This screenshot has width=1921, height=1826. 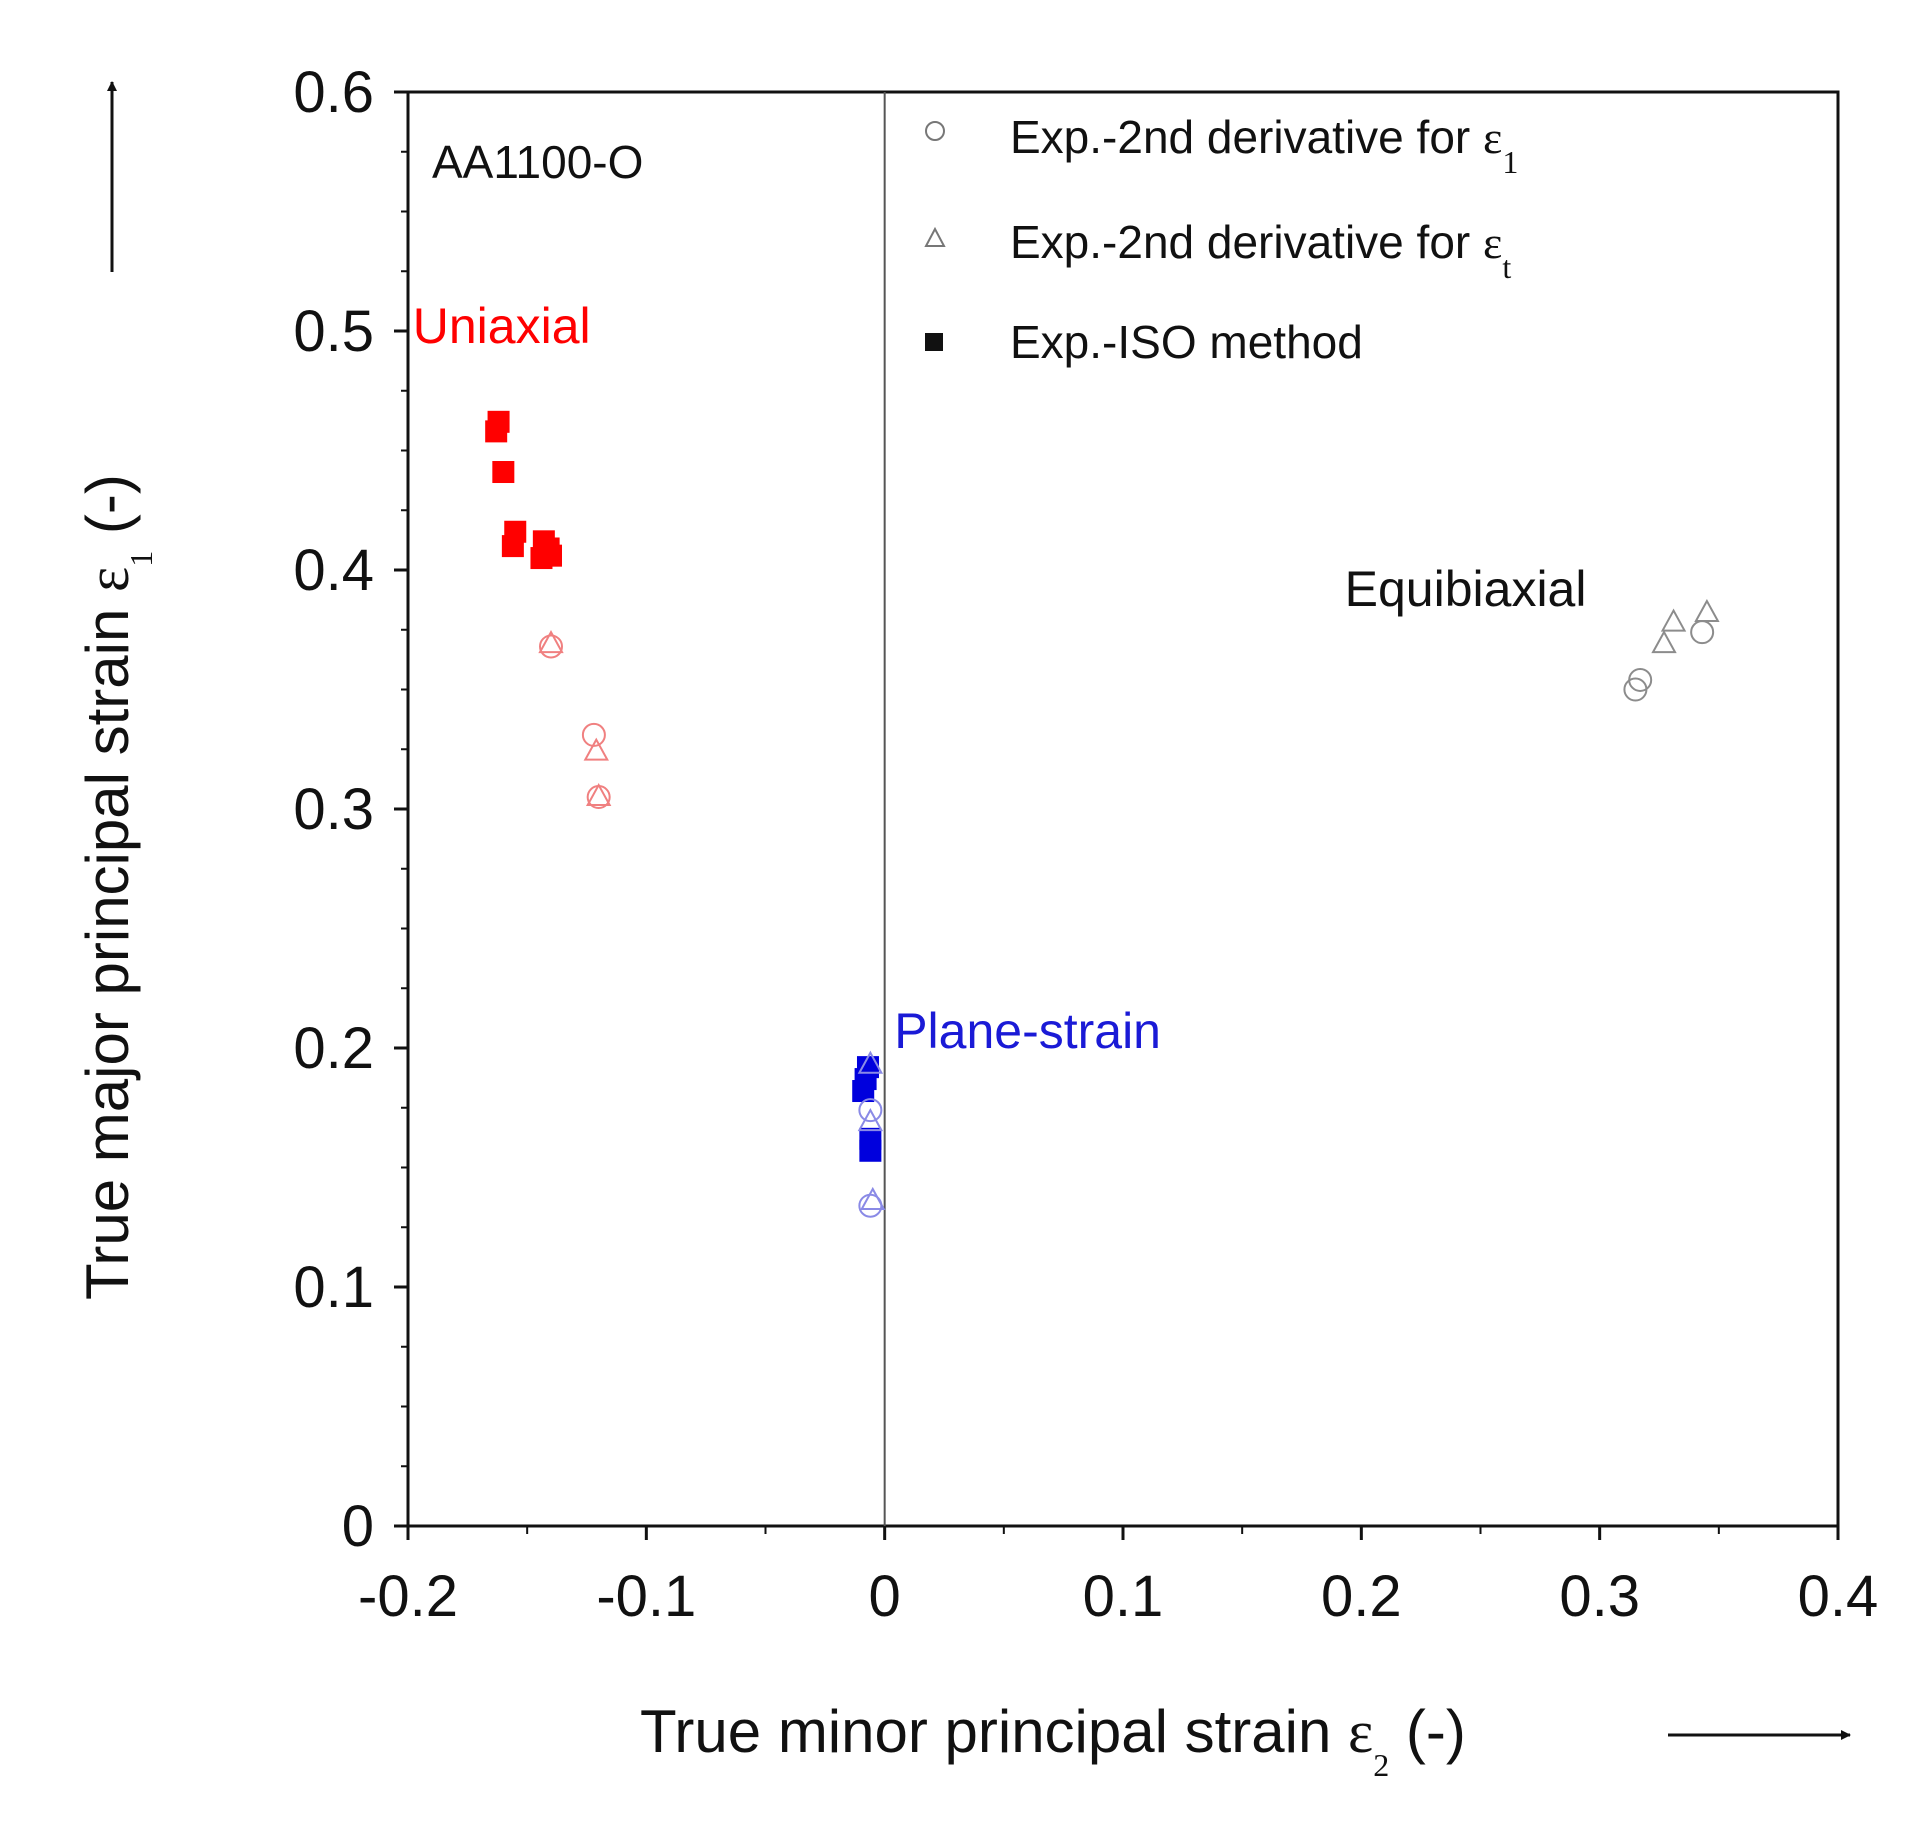 I want to click on legend-entry-square: Exp.-ISO method, so click(x=1144, y=342).